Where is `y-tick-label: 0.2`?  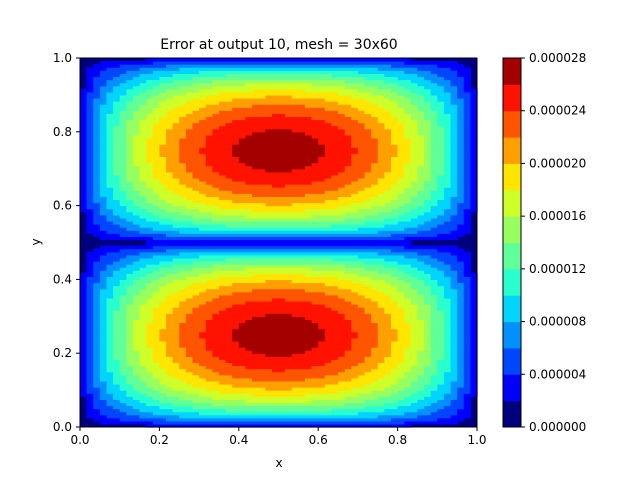 y-tick-label: 0.2 is located at coordinates (62, 353).